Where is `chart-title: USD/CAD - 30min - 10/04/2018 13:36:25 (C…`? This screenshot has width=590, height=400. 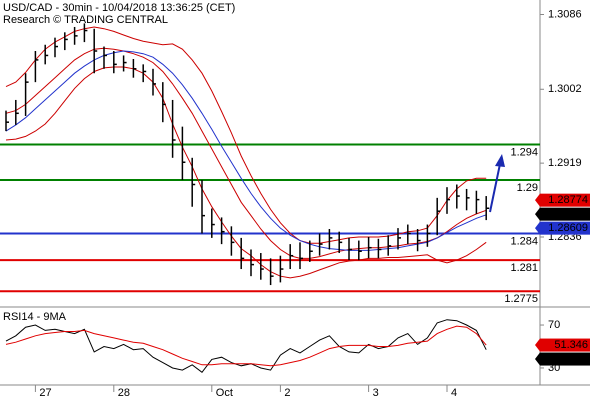 chart-title: USD/CAD - 30min - 10/04/2018 13:36:25 (C… is located at coordinates (119, 8).